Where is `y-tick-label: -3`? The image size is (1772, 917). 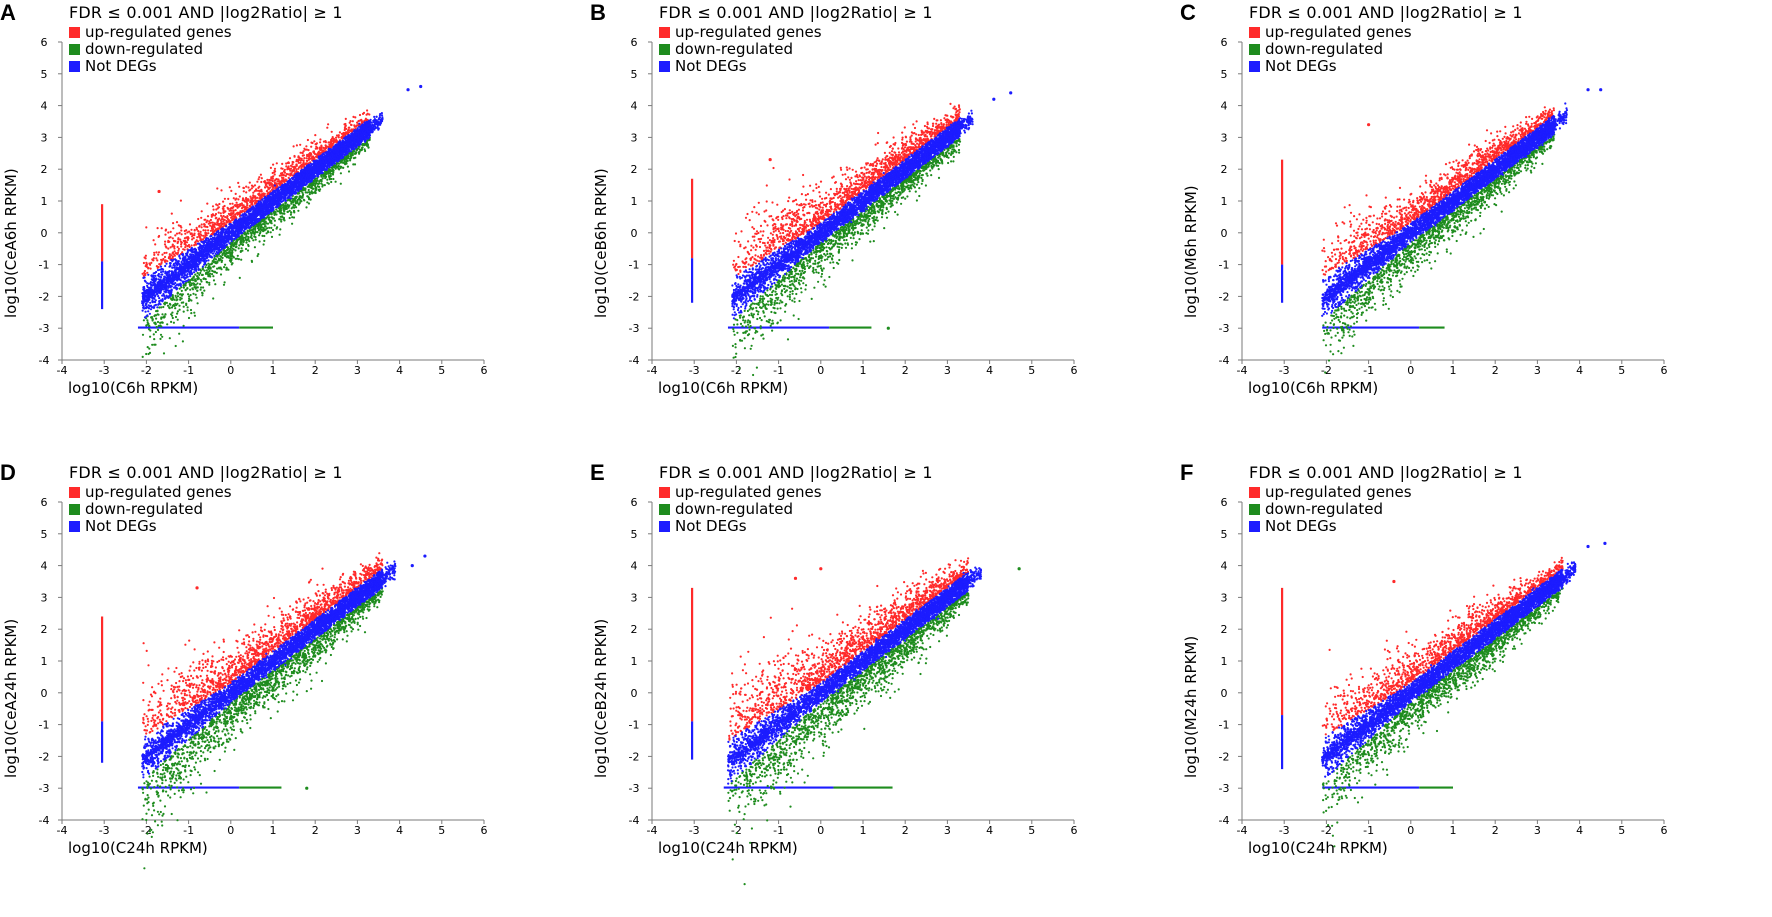
y-tick-label: -3 is located at coordinates (44, 328).